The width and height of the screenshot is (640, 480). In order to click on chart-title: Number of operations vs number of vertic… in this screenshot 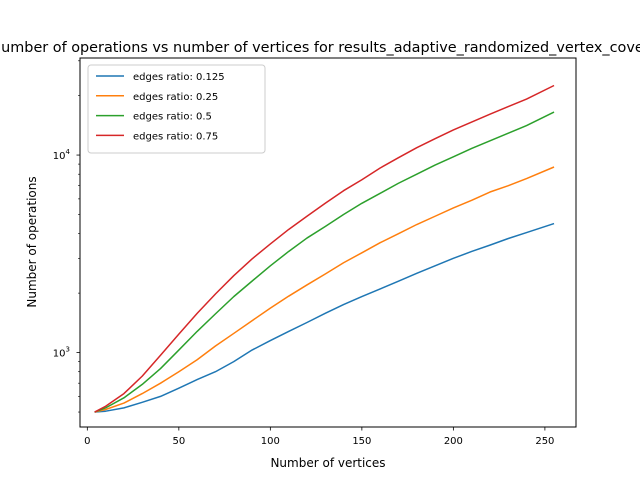, I will do `click(320, 48)`.